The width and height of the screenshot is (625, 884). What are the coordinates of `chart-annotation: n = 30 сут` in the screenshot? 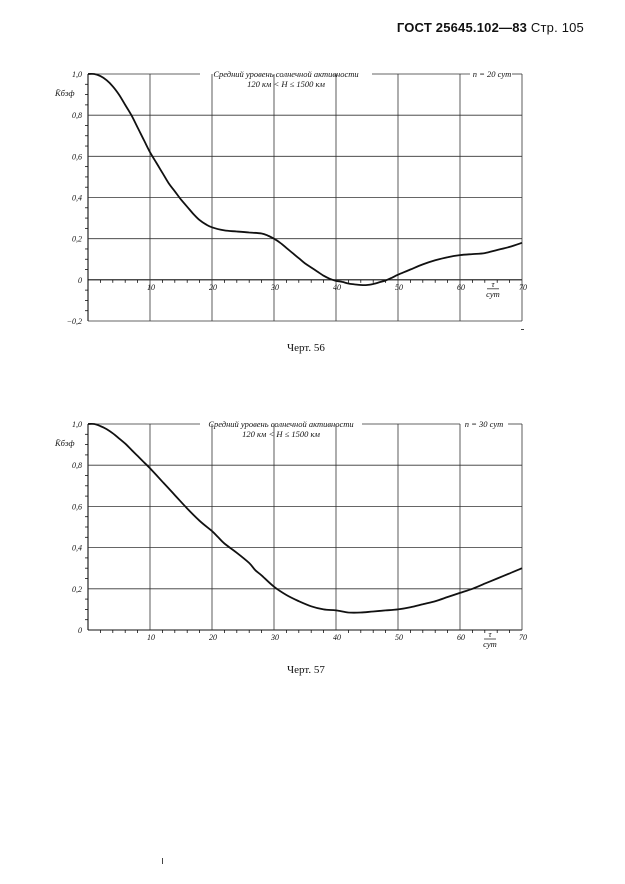 It's located at (484, 424).